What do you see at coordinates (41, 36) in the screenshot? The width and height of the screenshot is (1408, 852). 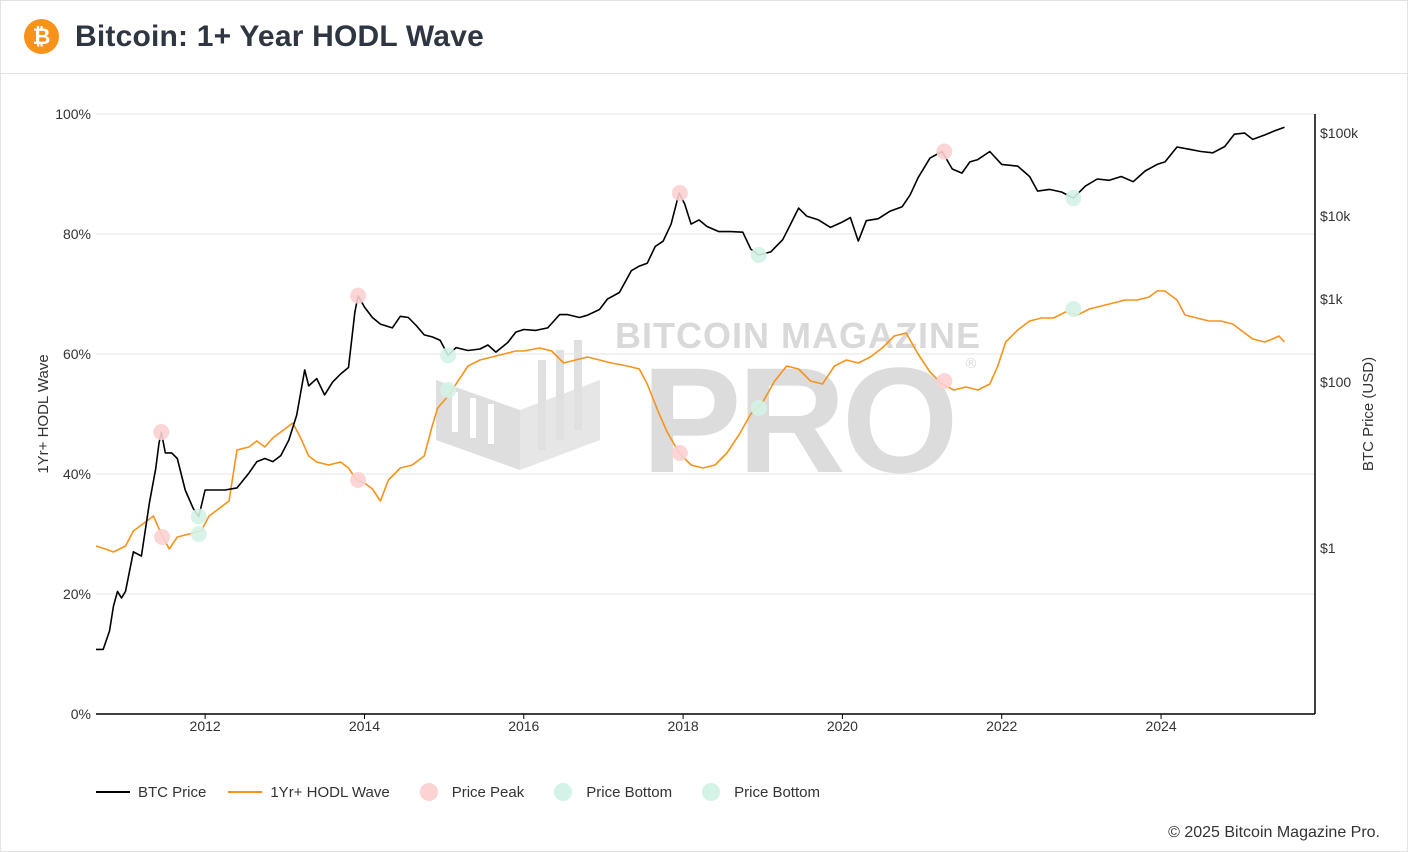 I see `bitcoin-logo-icon: ₿` at bounding box center [41, 36].